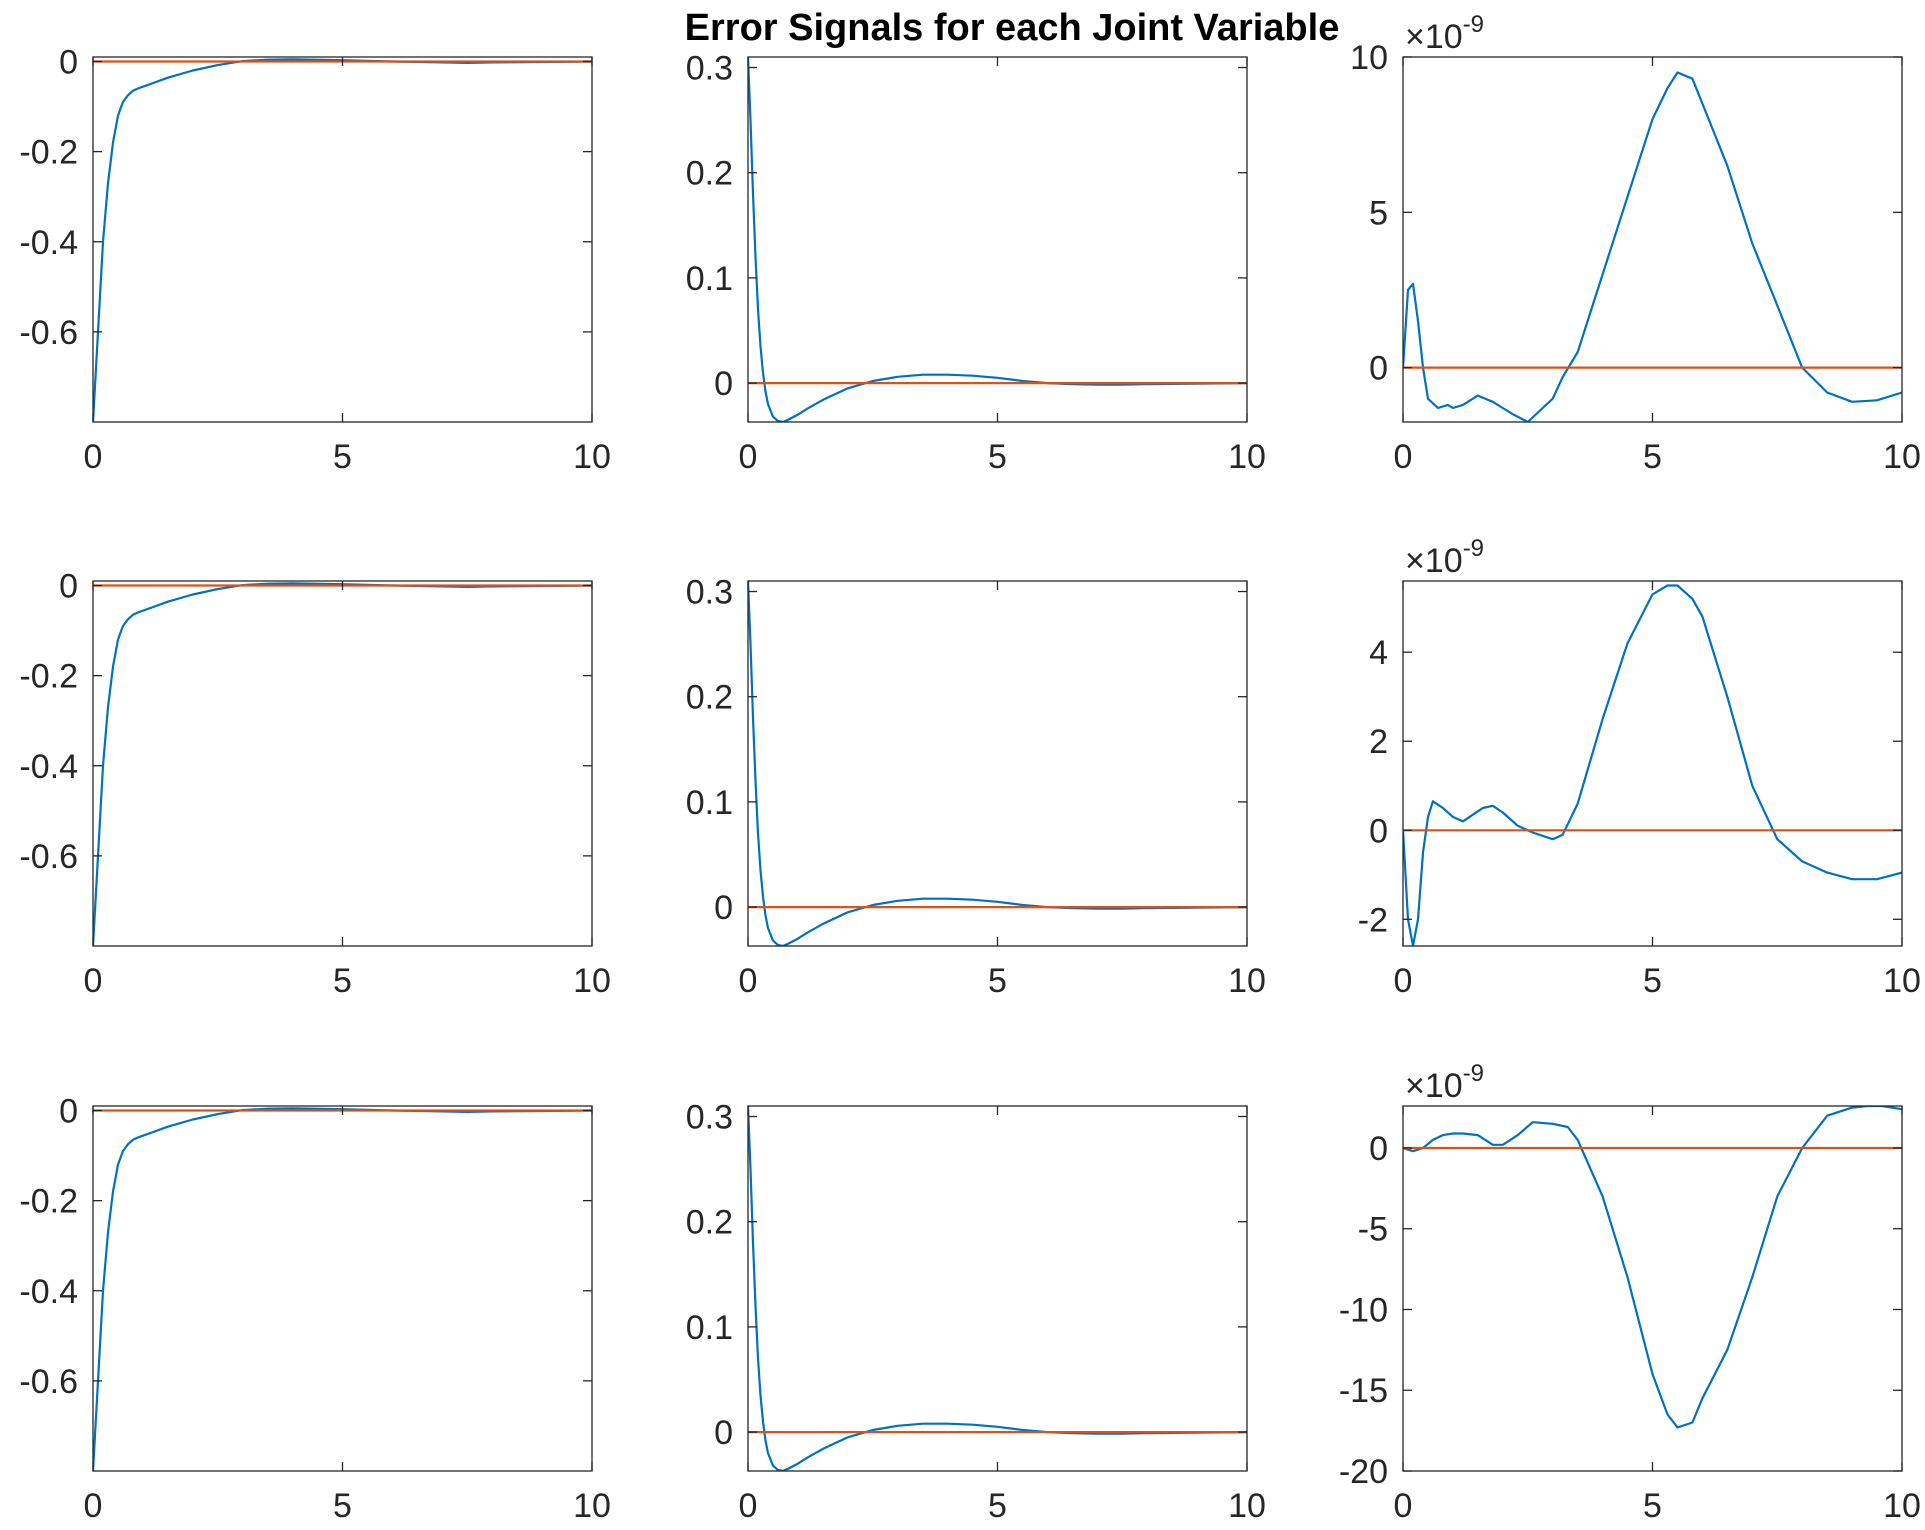 This screenshot has width=1925, height=1530. Describe the element at coordinates (976, 263) in the screenshot. I see `chart-1-2-axes: 0 5 10 0 0.1 0.2 0.3` at that location.